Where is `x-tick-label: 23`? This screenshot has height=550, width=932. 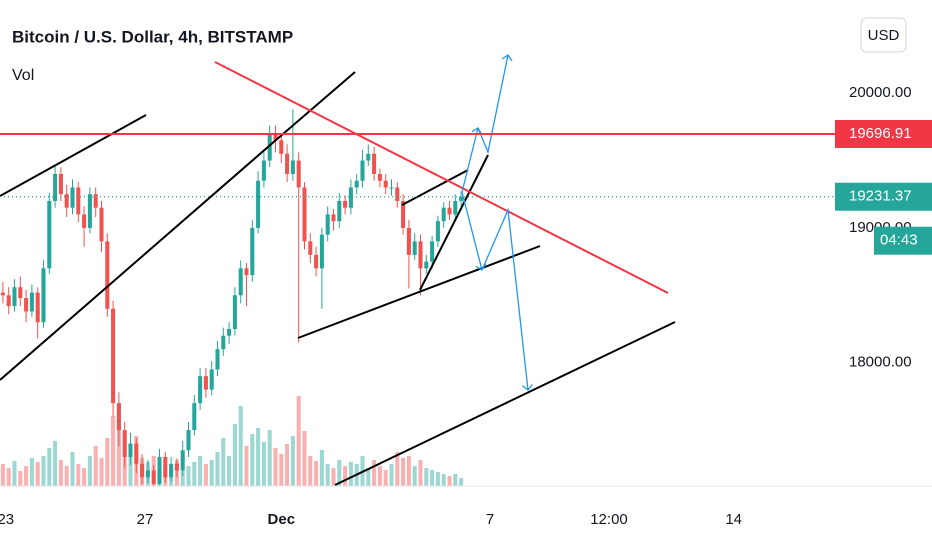 x-tick-label: 23 is located at coordinates (7, 519).